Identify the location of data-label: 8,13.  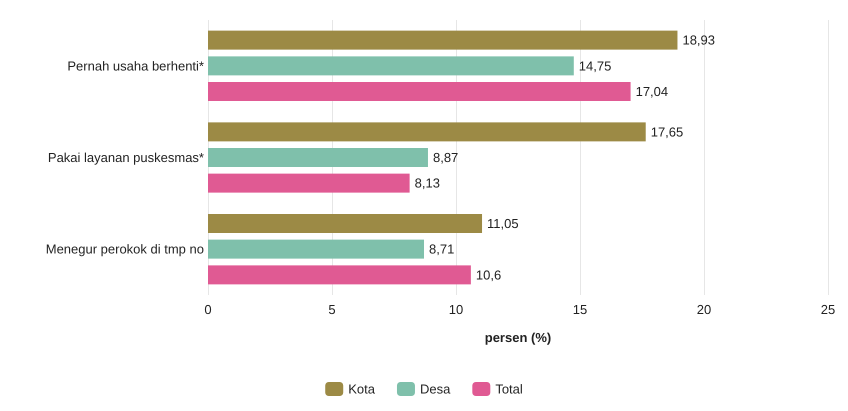
(427, 183).